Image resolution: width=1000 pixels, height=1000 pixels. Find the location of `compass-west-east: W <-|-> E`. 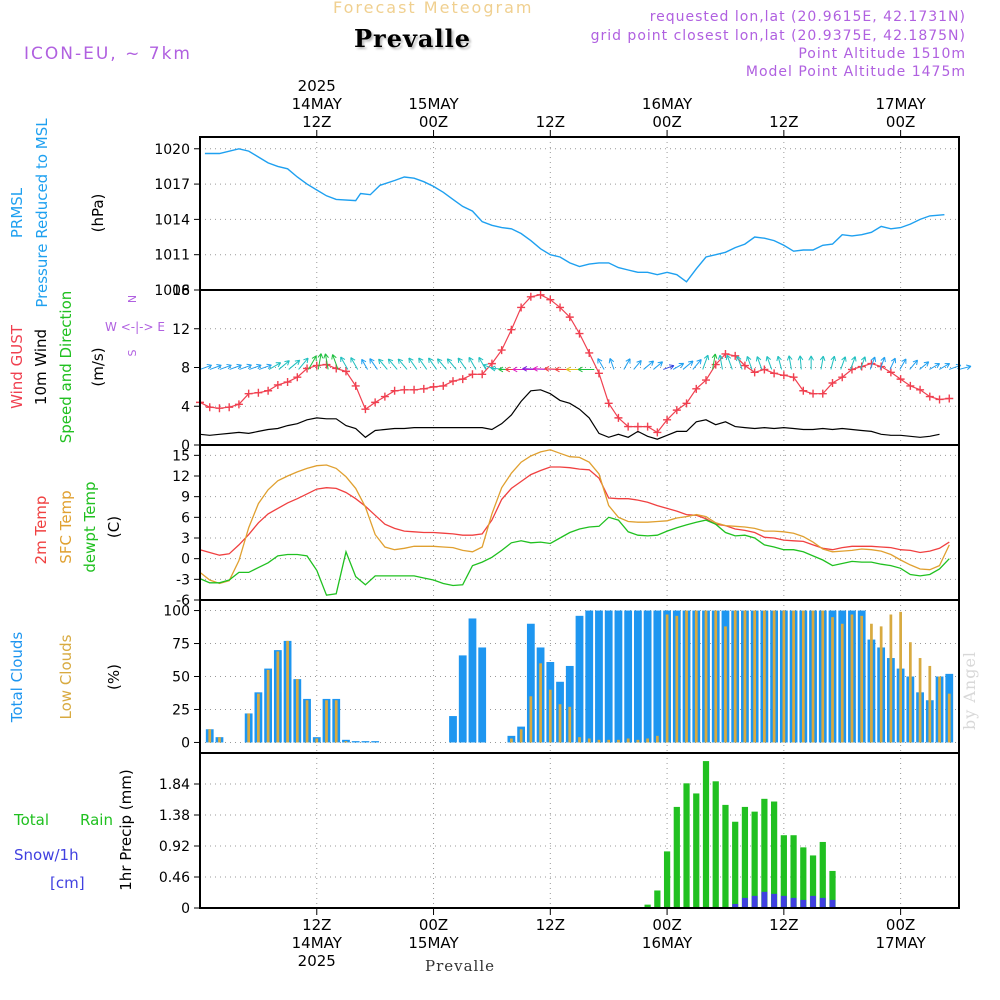

compass-west-east: W <-|-> E is located at coordinates (135, 327).